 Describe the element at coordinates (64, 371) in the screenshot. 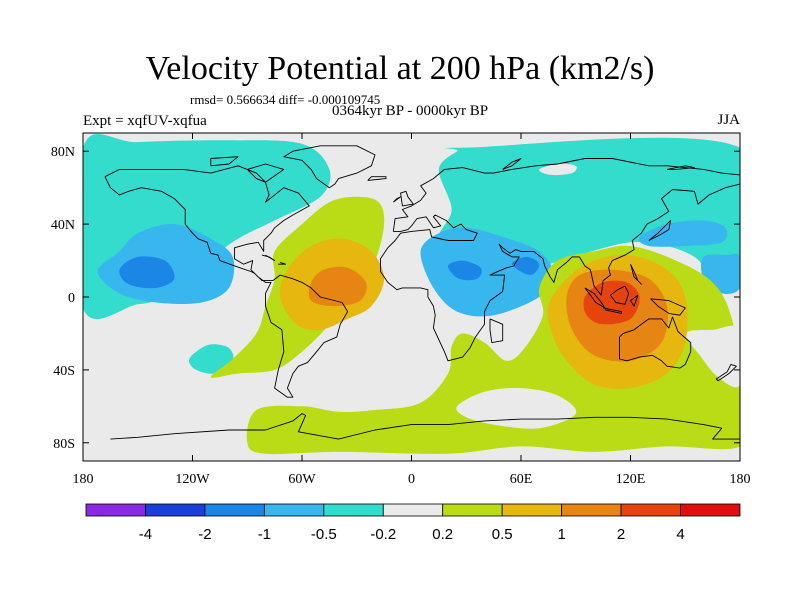

I see `y-tick-label-3: 40S` at that location.